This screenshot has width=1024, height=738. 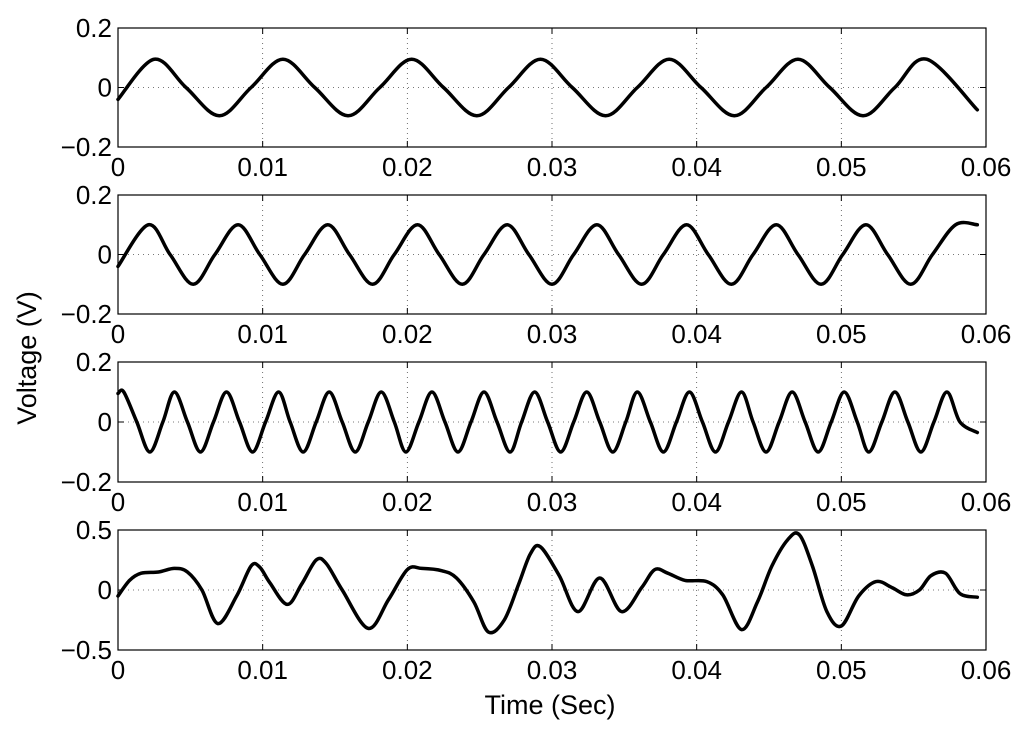 I want to click on y-axis-label: Voltage (V), so click(x=27, y=358).